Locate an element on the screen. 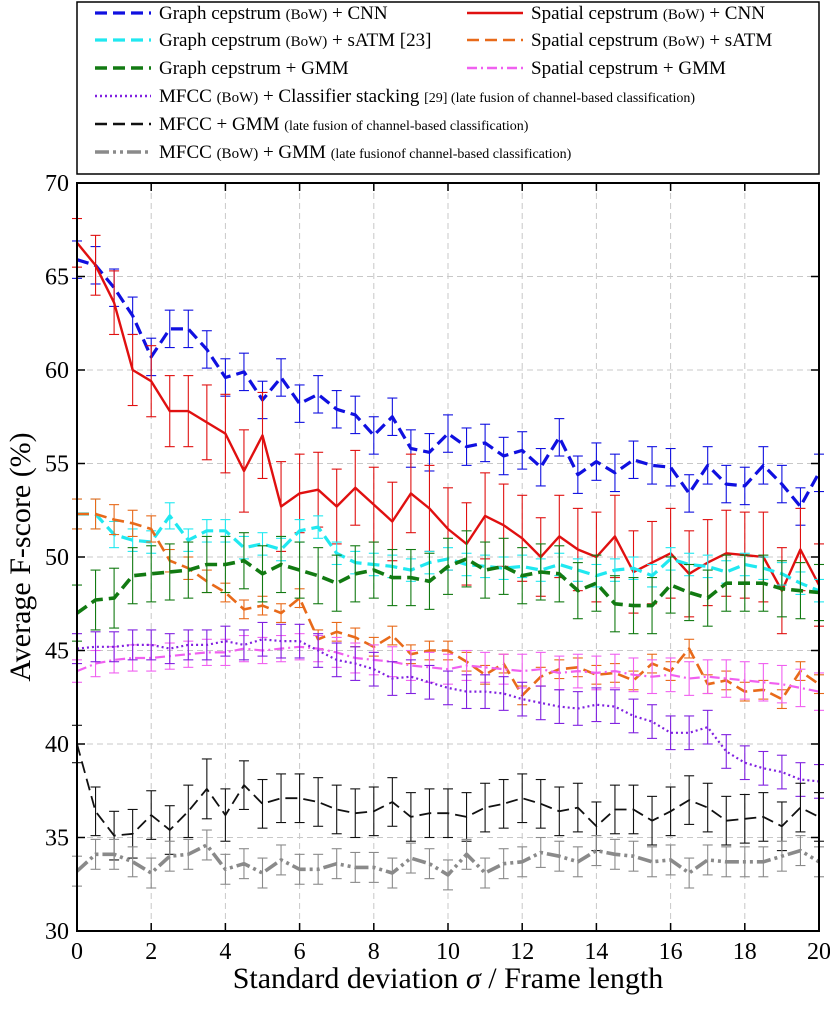 Image resolution: width=830 pixels, height=1009 pixels. x-tick-label: 2 is located at coordinates (151, 952).